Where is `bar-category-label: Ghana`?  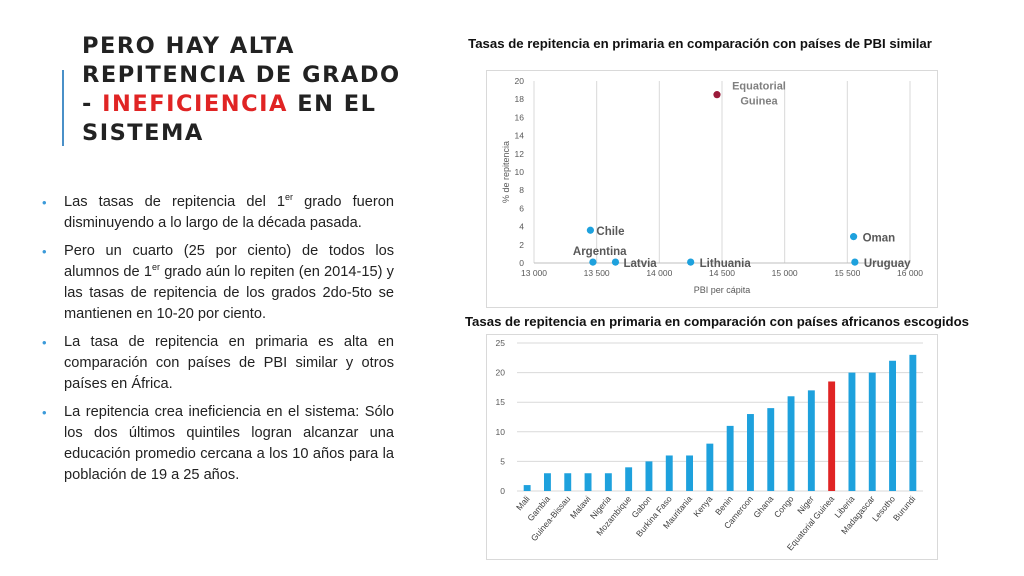
bar-category-label: Ghana is located at coordinates (763, 507).